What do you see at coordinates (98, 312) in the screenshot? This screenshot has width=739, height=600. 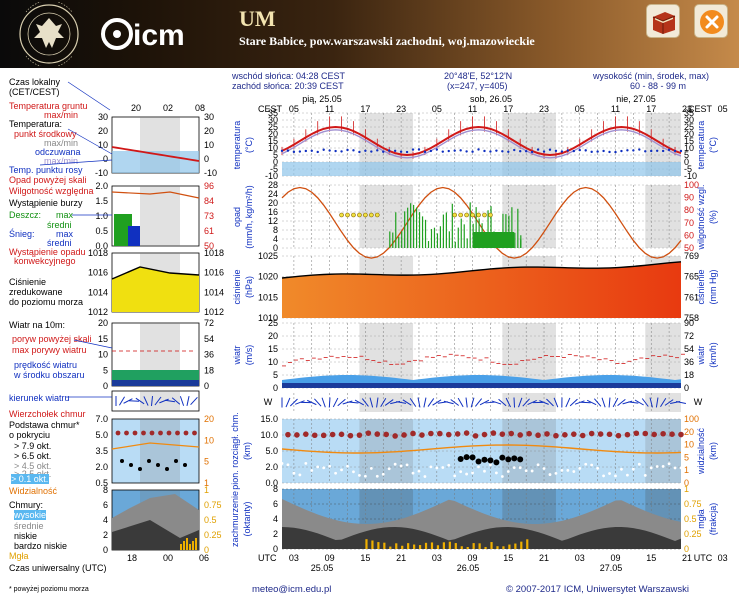 I see `mini-tick-left: 1012` at bounding box center [98, 312].